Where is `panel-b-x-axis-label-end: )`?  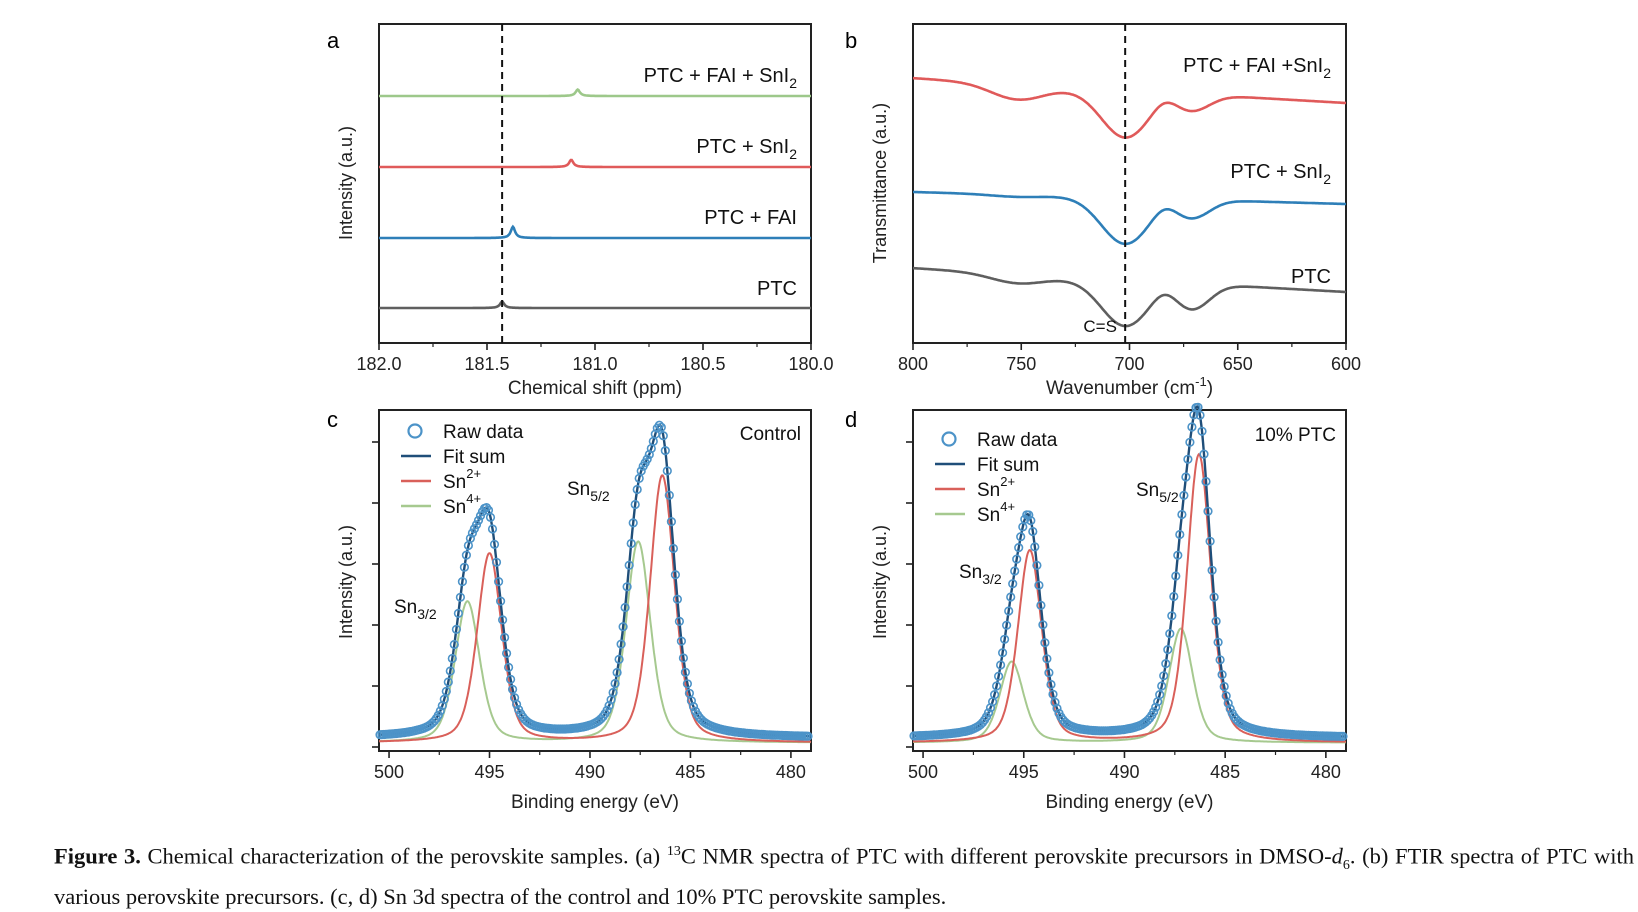
panel-b-x-axis-label-end: ) is located at coordinates (1210, 388).